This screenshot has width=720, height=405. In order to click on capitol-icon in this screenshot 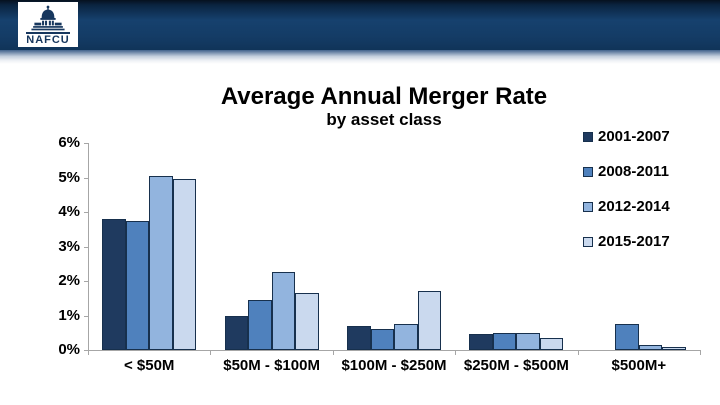, I will do `click(48, 18)`.